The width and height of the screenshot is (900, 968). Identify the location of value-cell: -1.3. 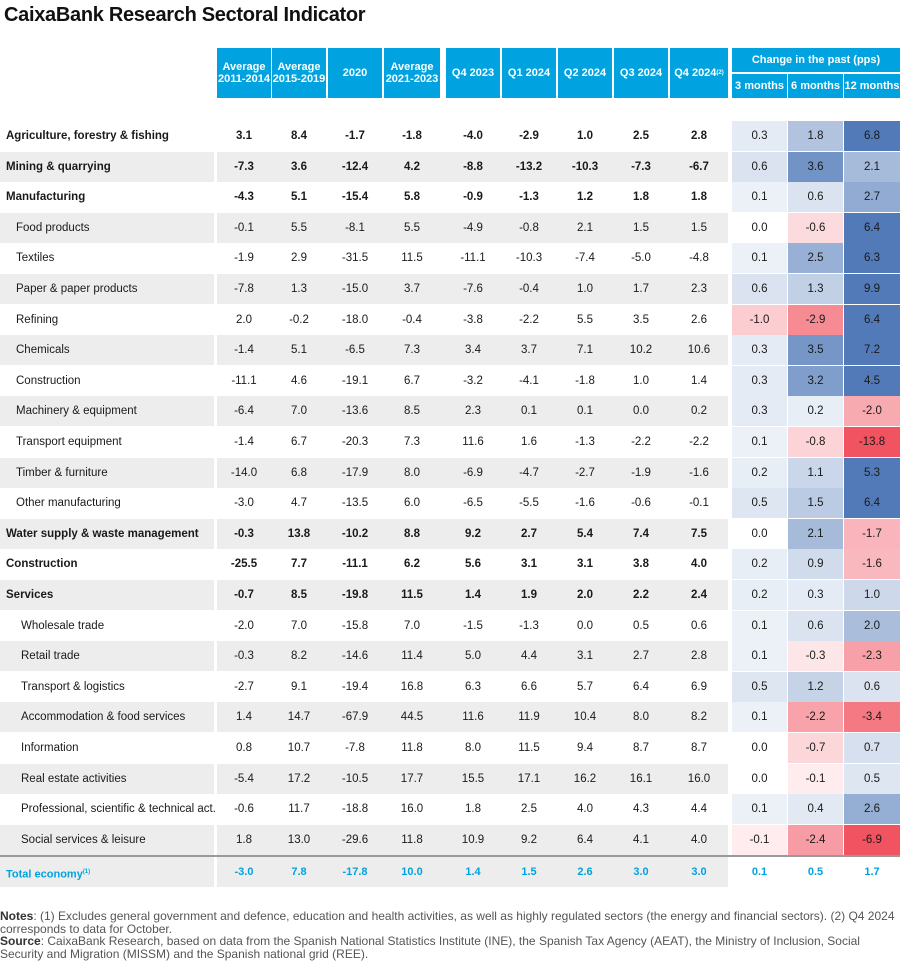
(529, 197).